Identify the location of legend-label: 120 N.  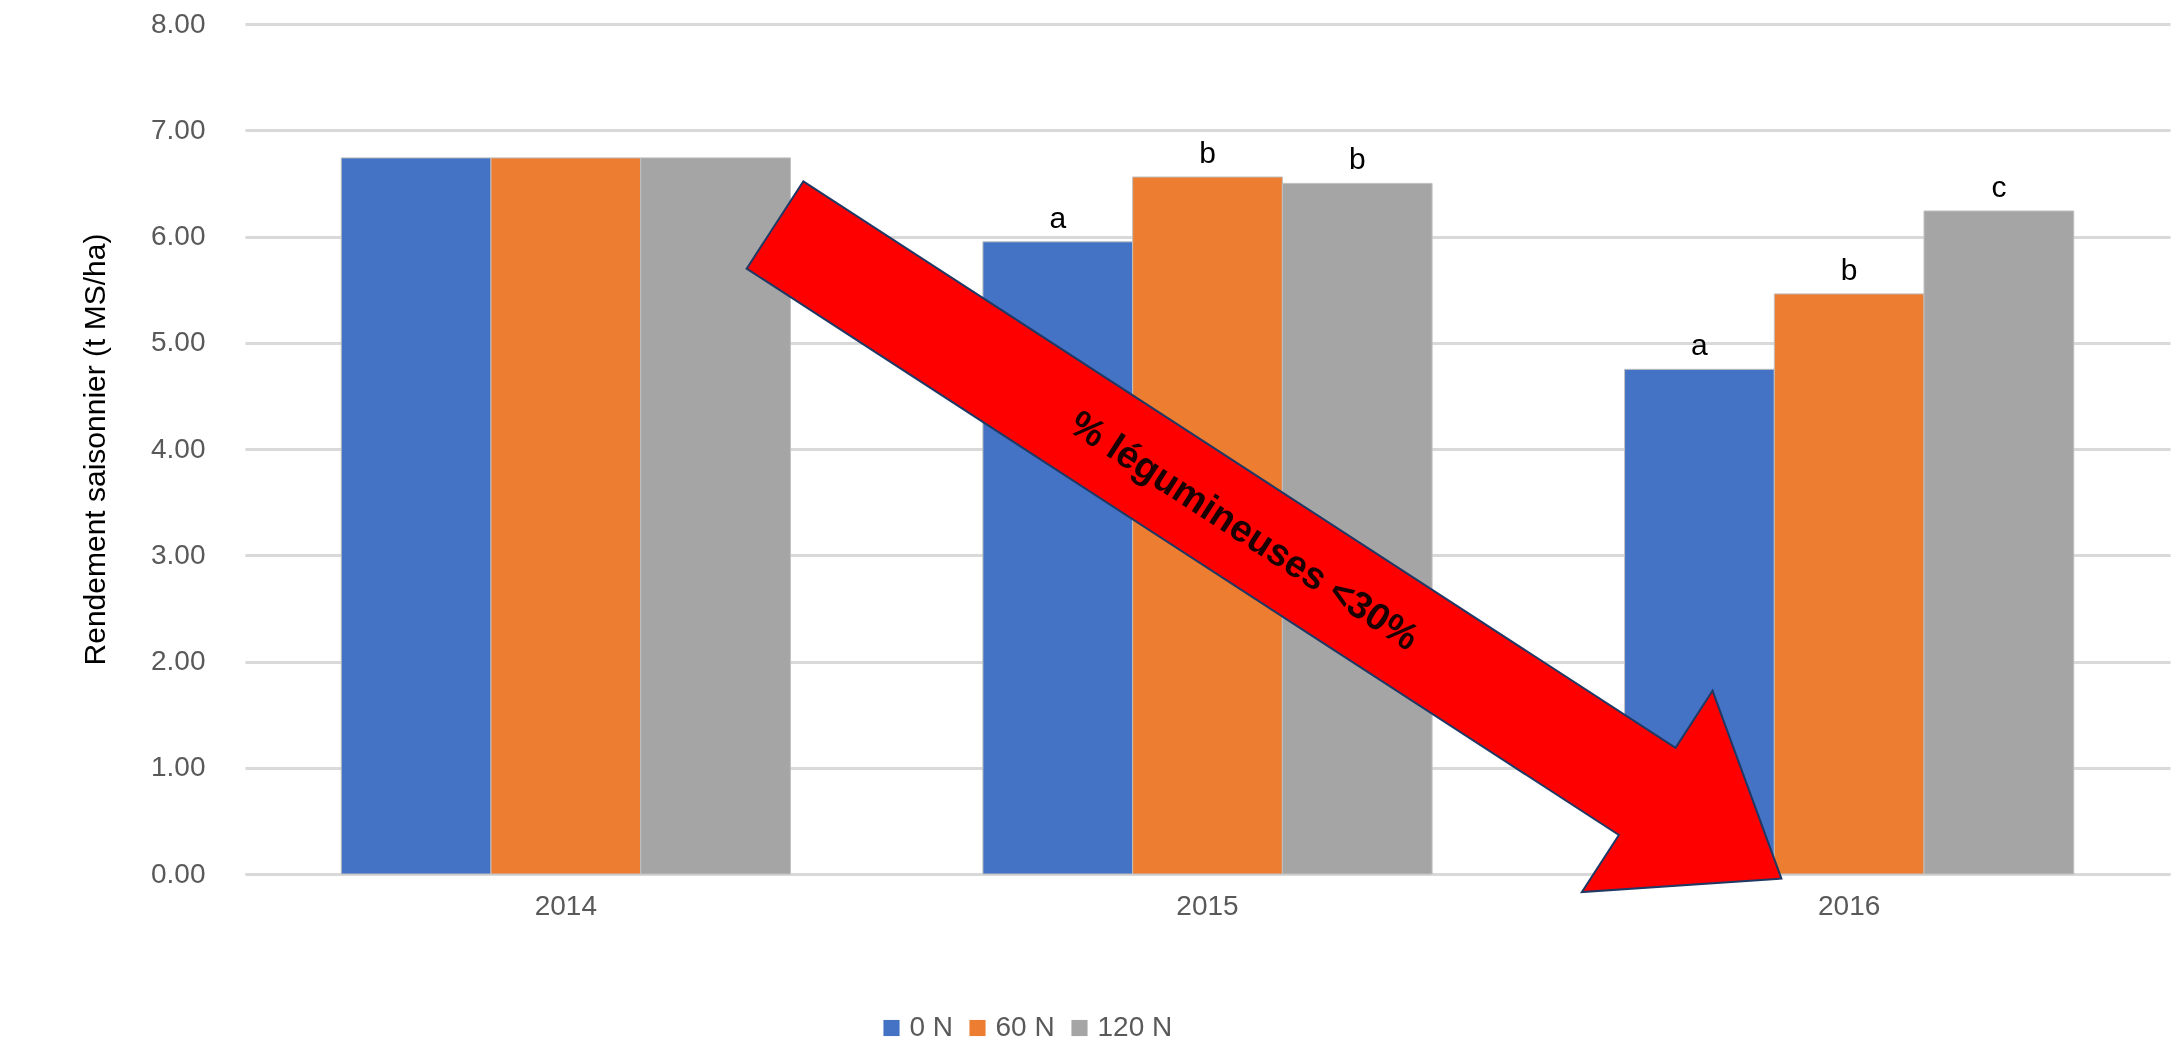
(1135, 1026).